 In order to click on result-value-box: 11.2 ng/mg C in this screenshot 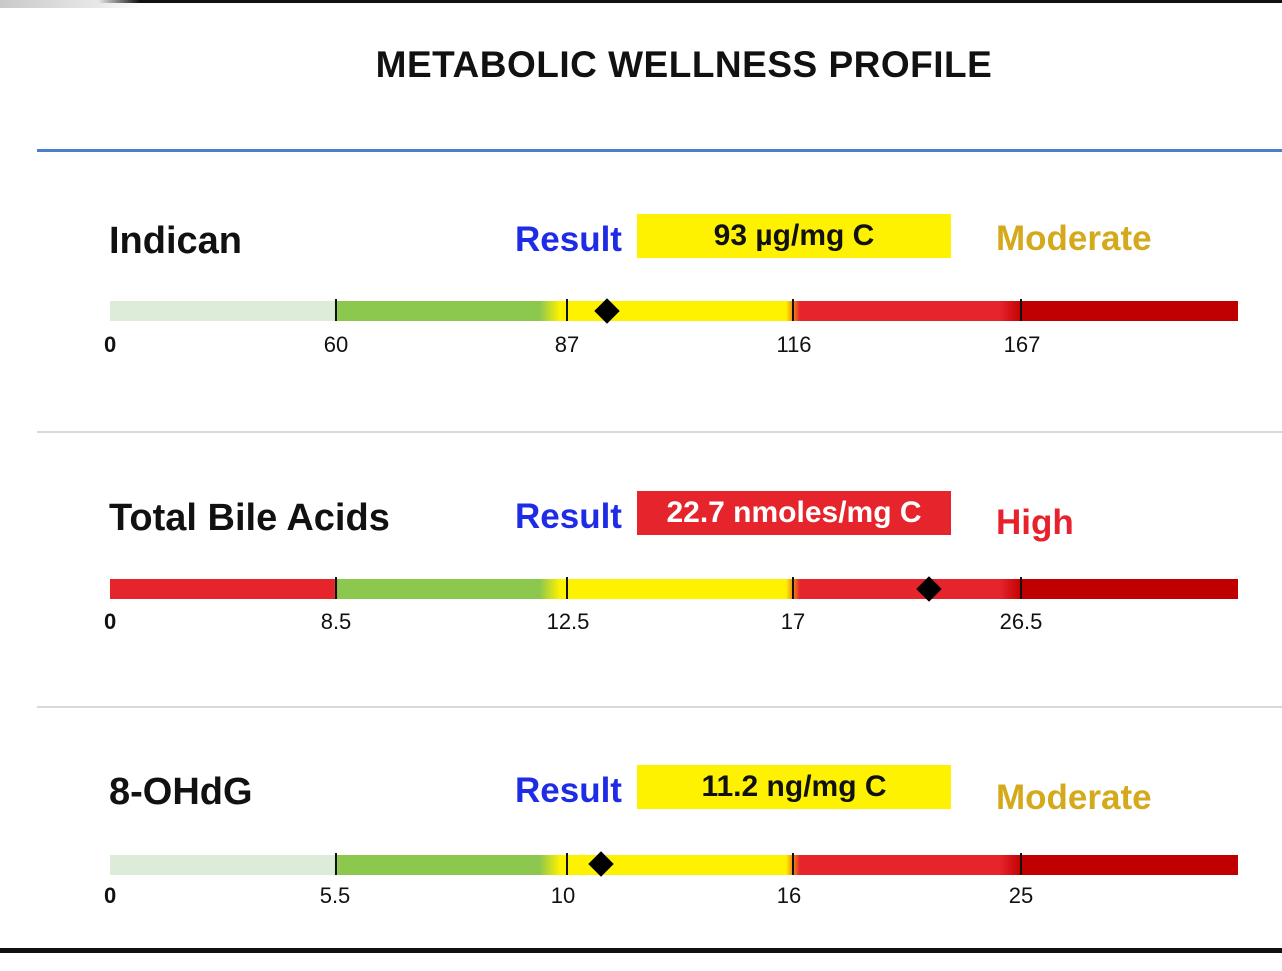, I will do `click(794, 787)`.